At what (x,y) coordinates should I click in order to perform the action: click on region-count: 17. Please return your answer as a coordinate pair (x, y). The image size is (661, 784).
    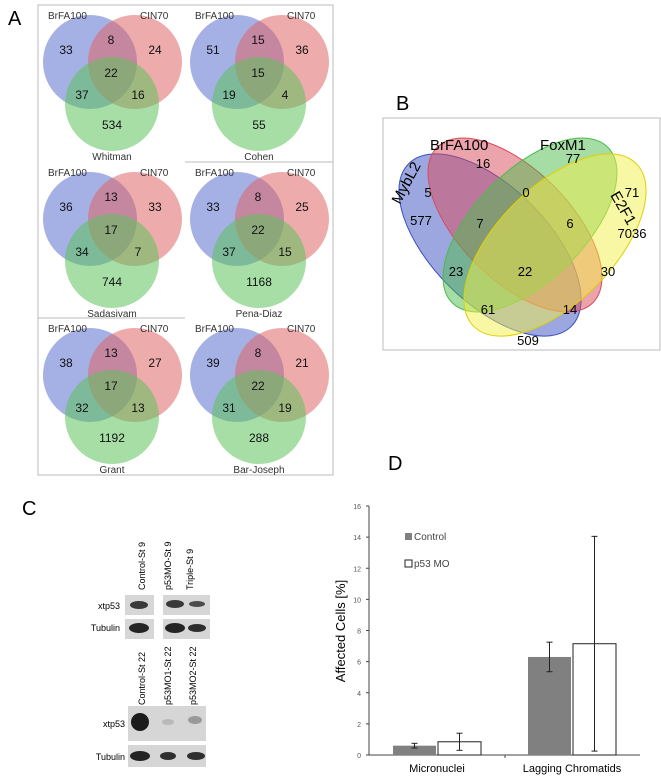
    Looking at the image, I should click on (111, 230).